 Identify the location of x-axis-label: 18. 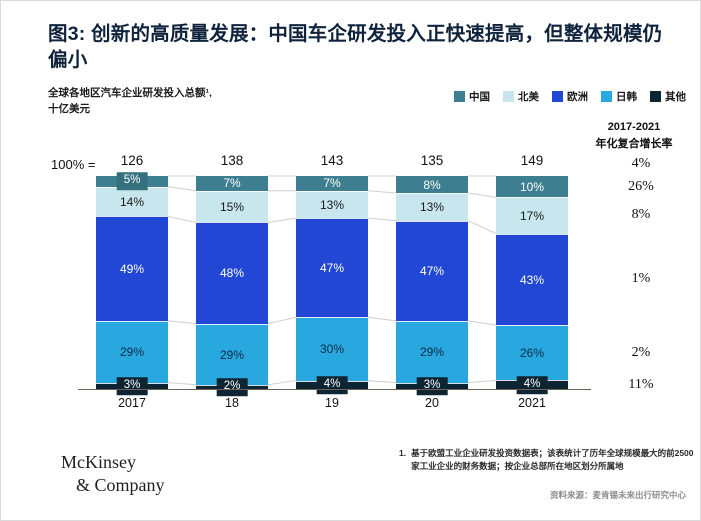
(232, 403).